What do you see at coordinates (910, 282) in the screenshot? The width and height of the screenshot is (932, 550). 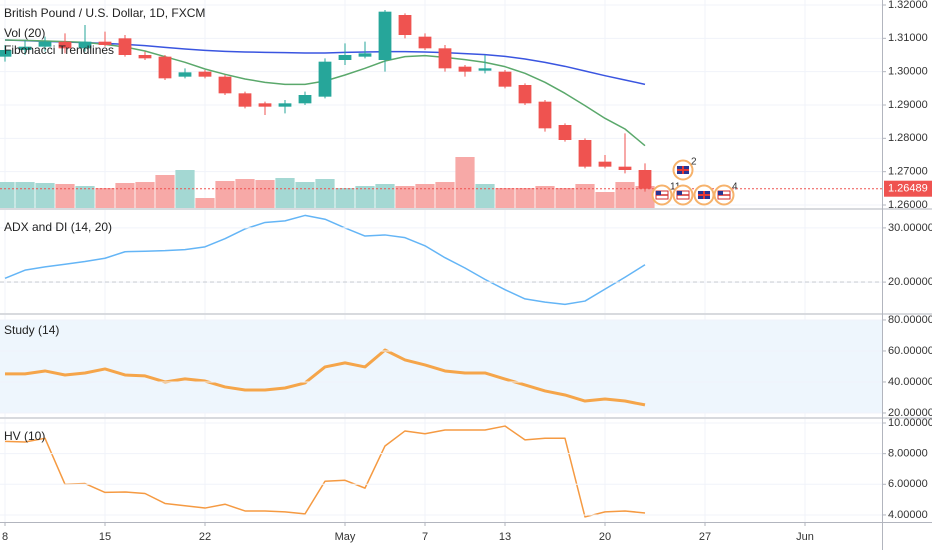 I see `y-tick-label: 20.00000` at bounding box center [910, 282].